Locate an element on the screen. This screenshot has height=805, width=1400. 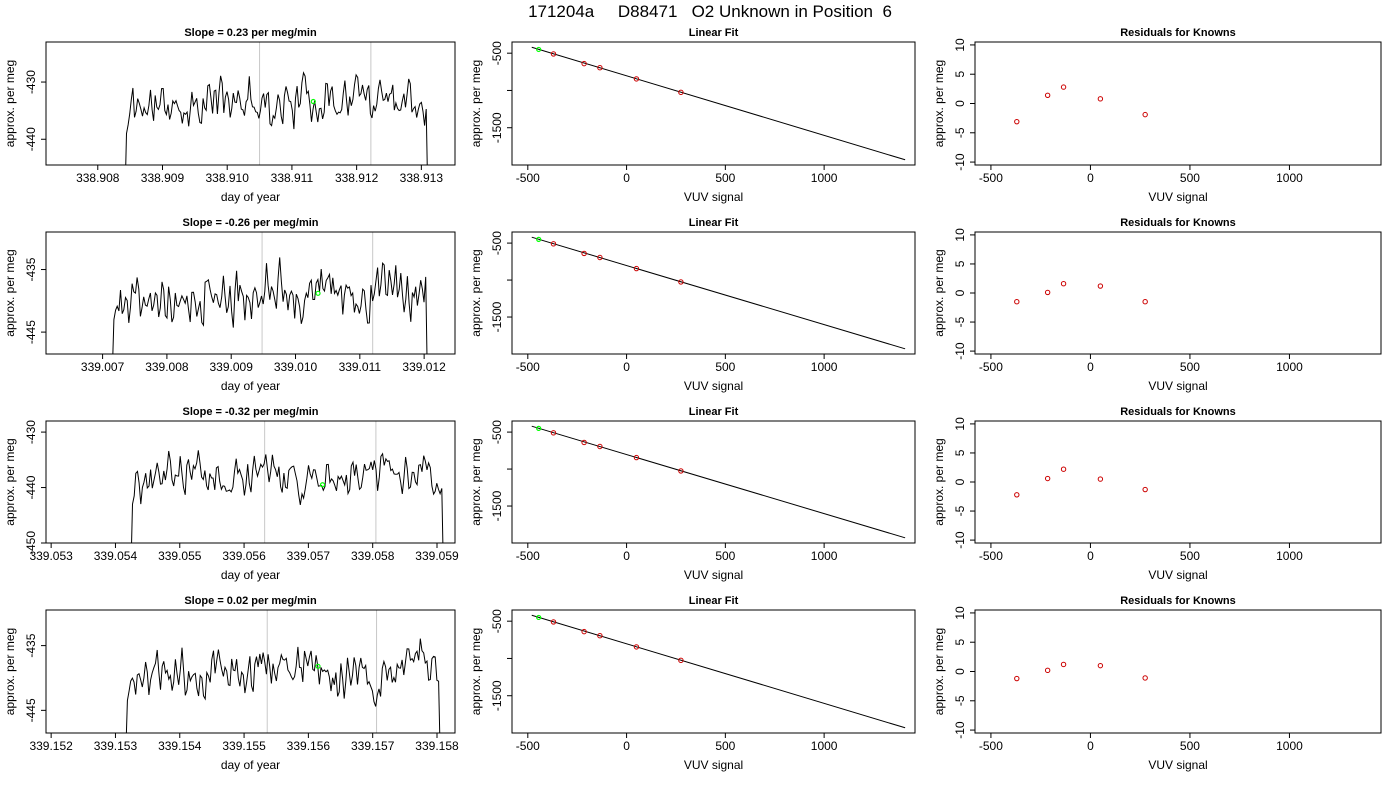
x-tick-label: 1000 is located at coordinates (824, 556).